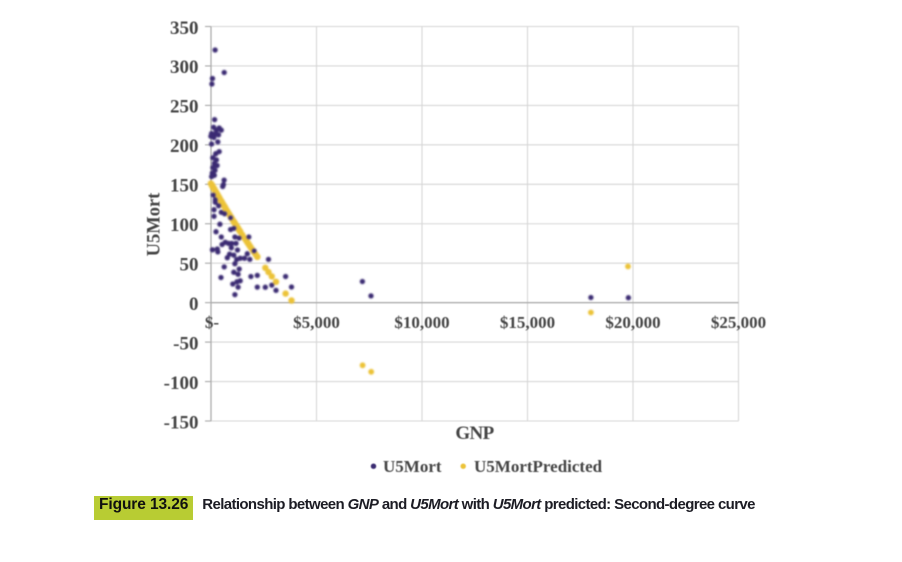 The image size is (902, 562). I want to click on svg-text: $25,000, so click(738, 322).